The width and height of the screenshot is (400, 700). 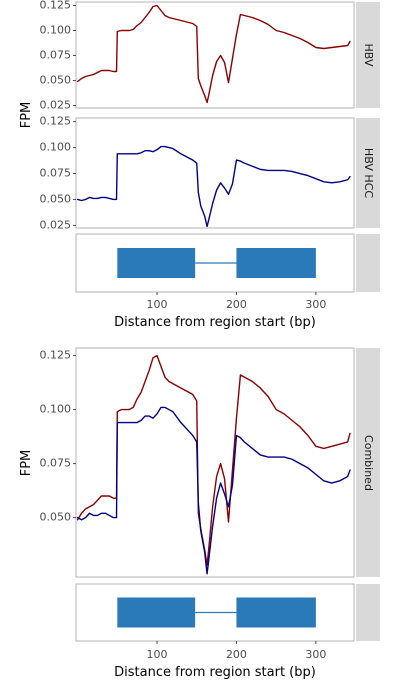 What do you see at coordinates (315, 654) in the screenshot?
I see `x-tick-label-bottom-track: 300` at bounding box center [315, 654].